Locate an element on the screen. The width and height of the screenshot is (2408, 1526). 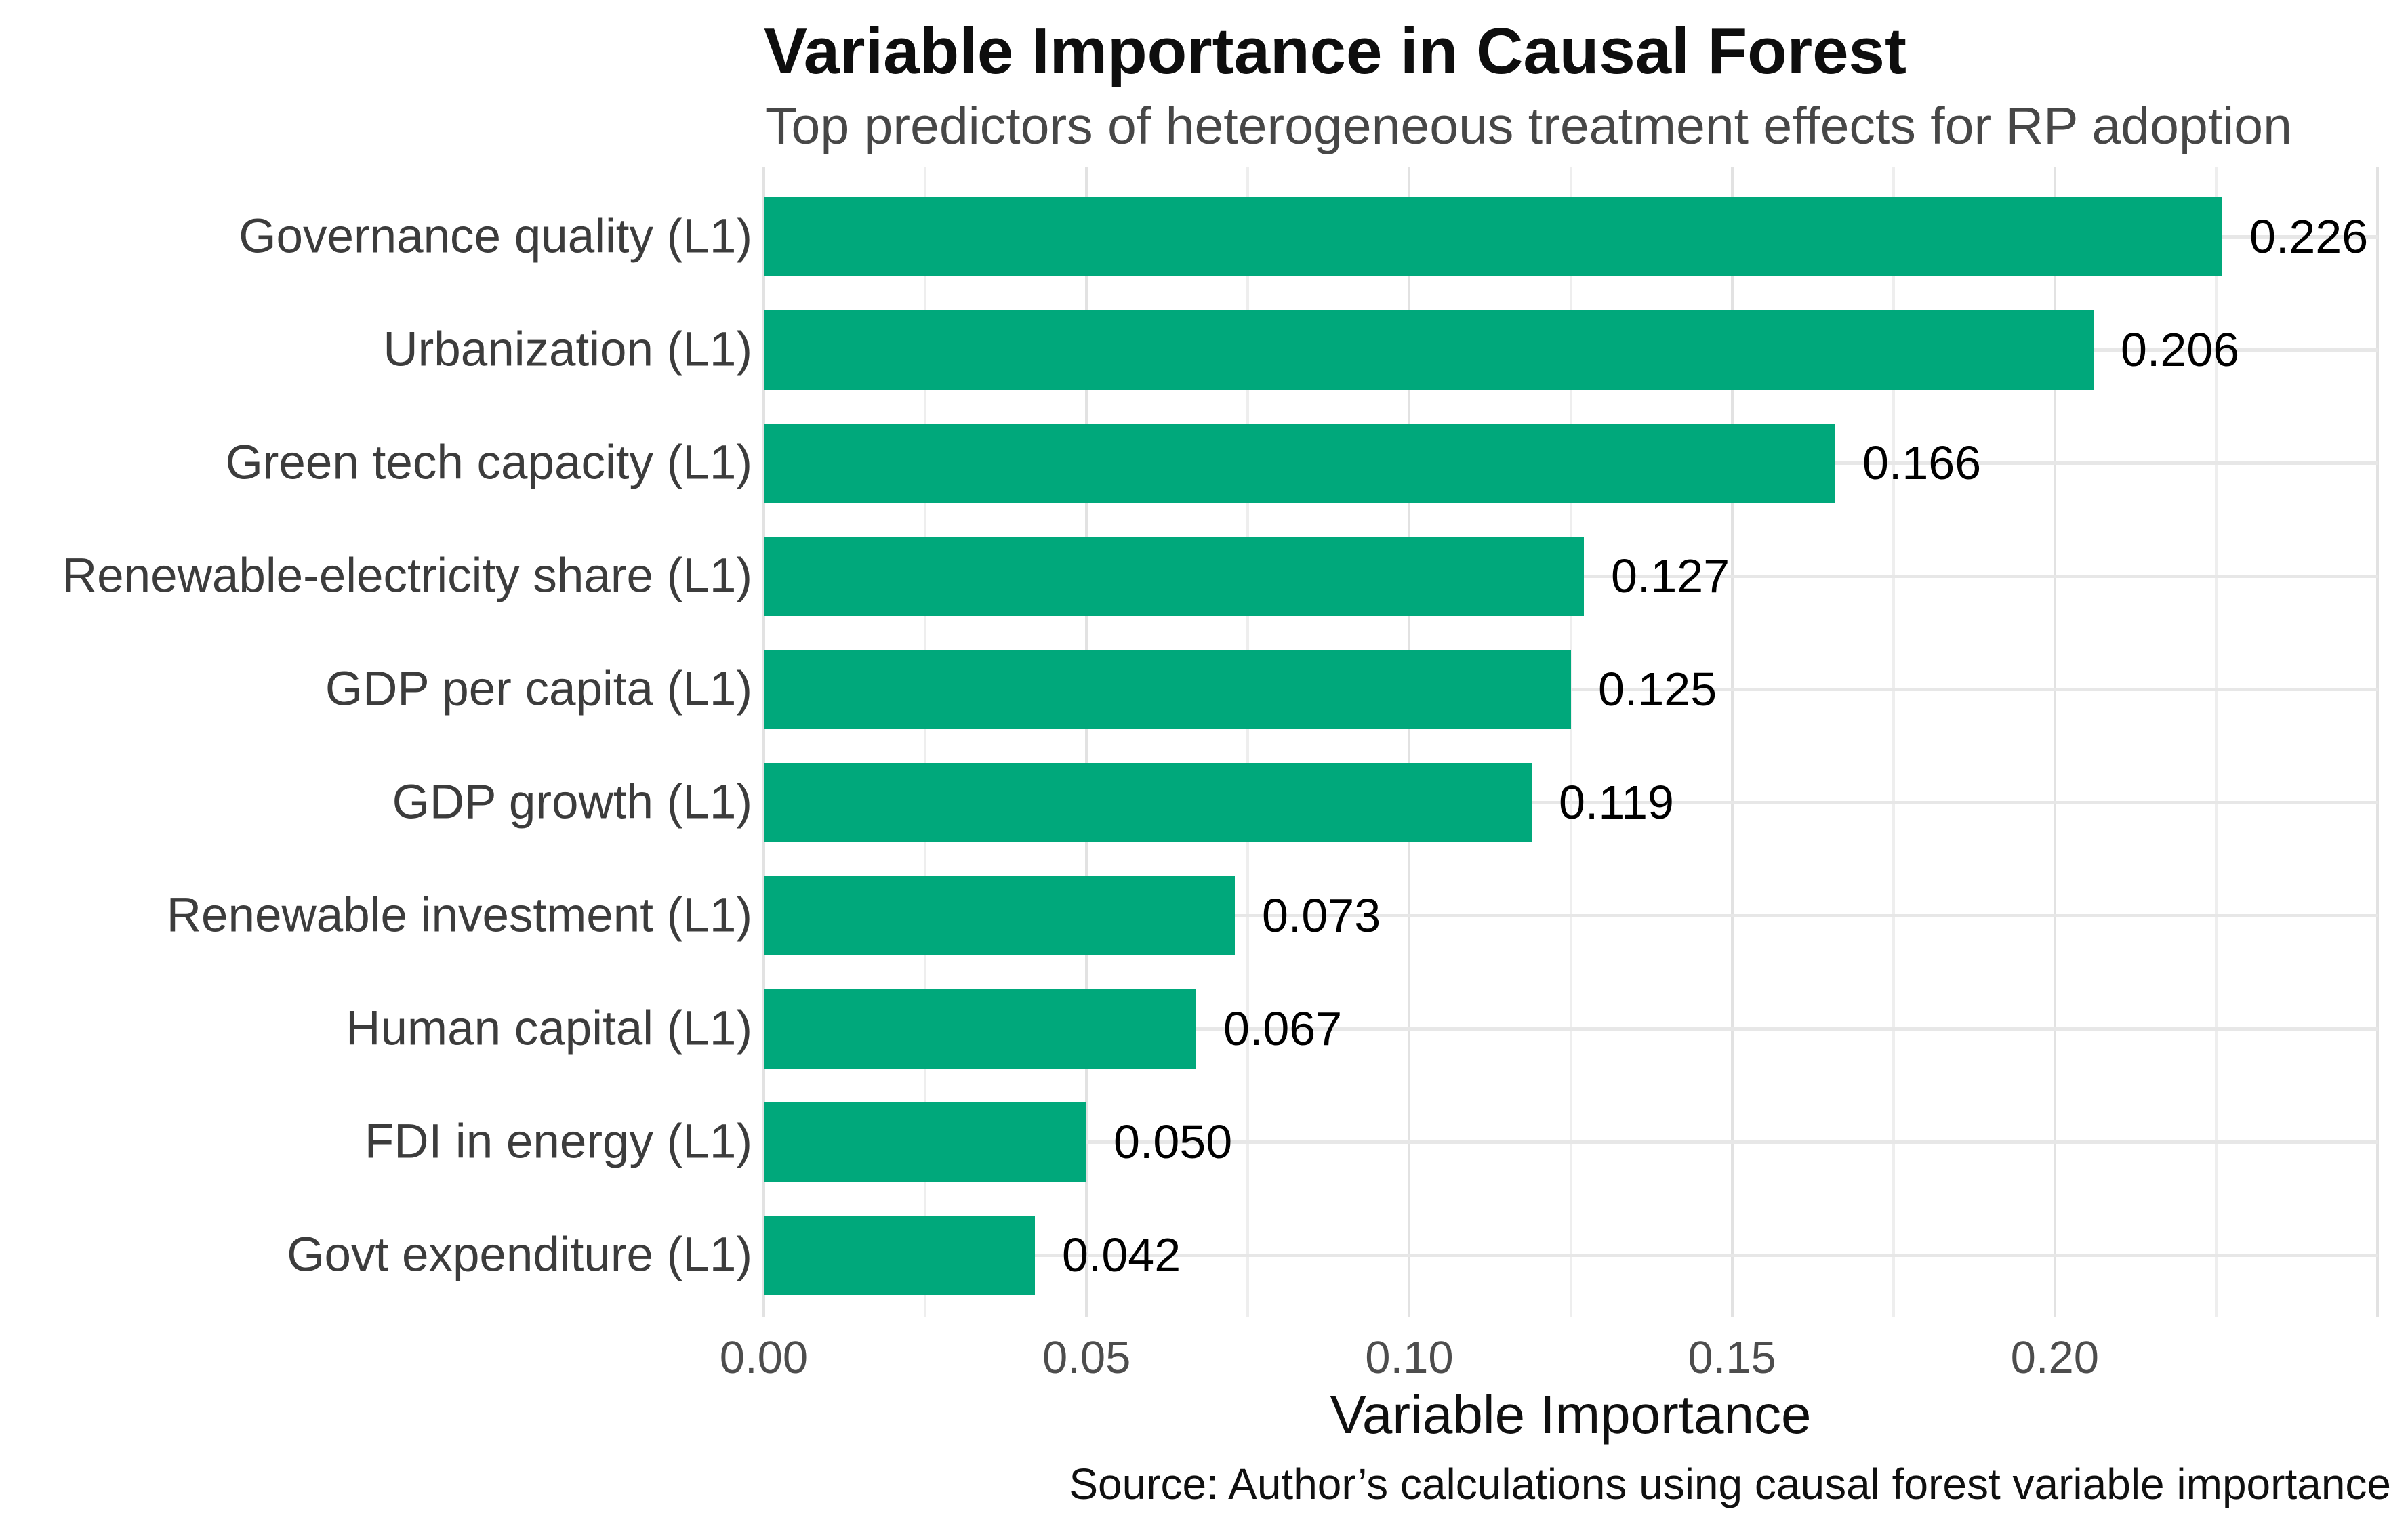
category-label: Renewable-electricity share (L1) is located at coordinates (407, 576).